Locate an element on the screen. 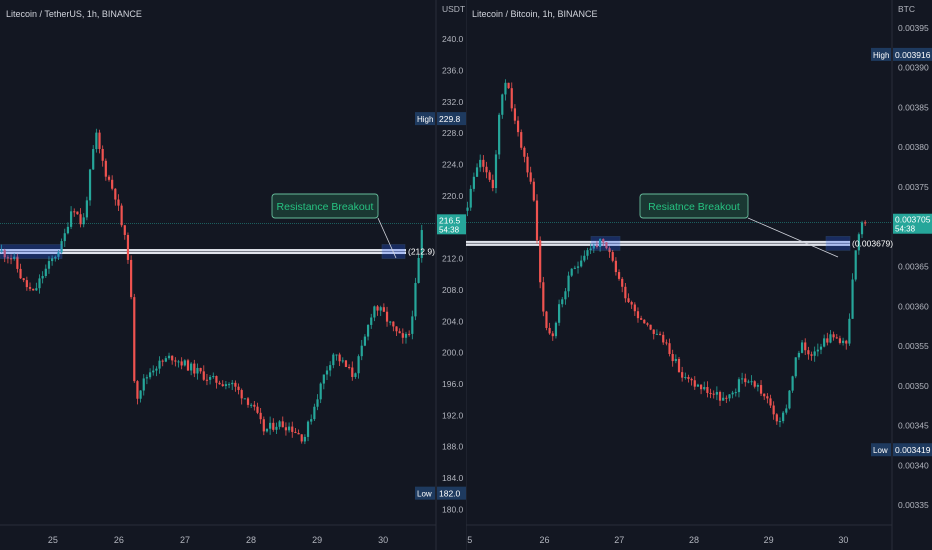 This screenshot has width=932, height=550. y-tick-label: 0.00365 is located at coordinates (913, 266).